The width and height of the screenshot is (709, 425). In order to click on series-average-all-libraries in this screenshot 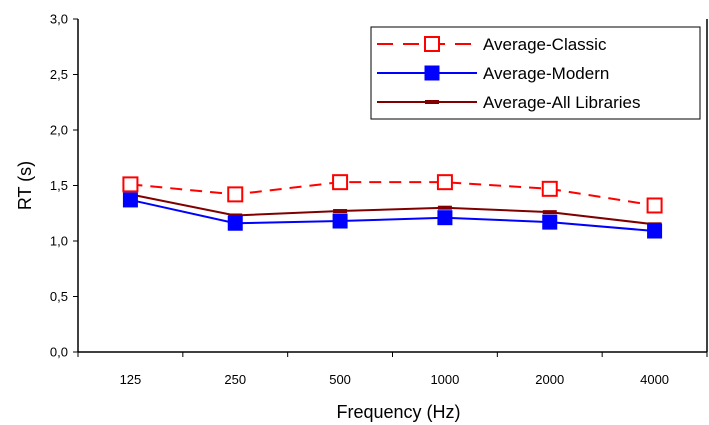, I will do `click(392, 209)`.